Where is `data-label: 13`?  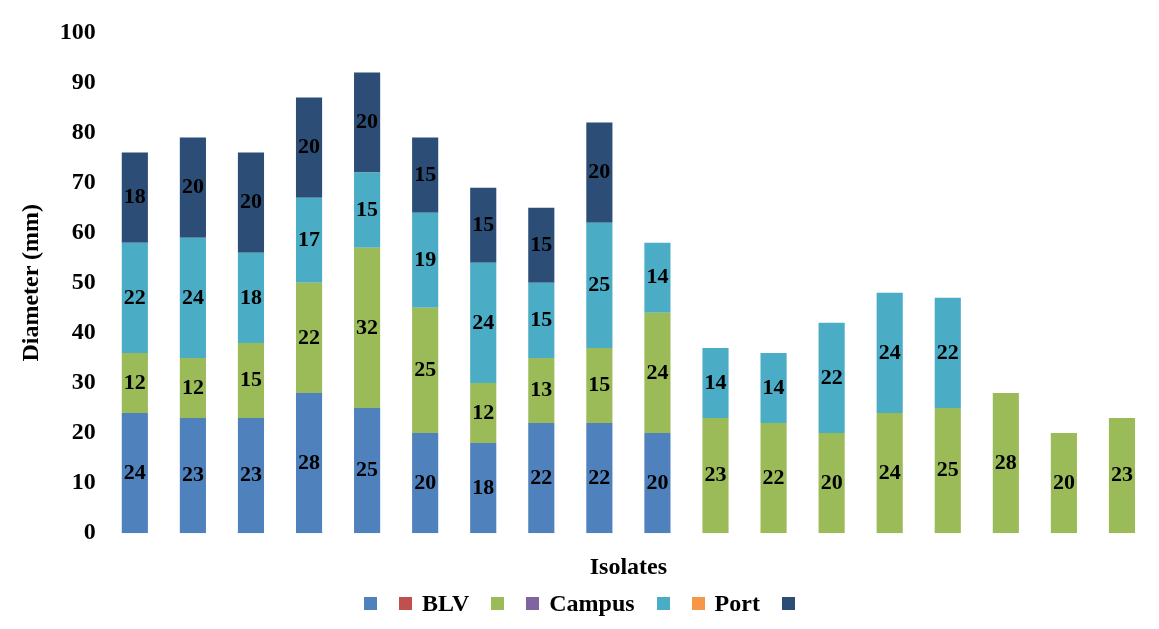 data-label: 13 is located at coordinates (541, 389).